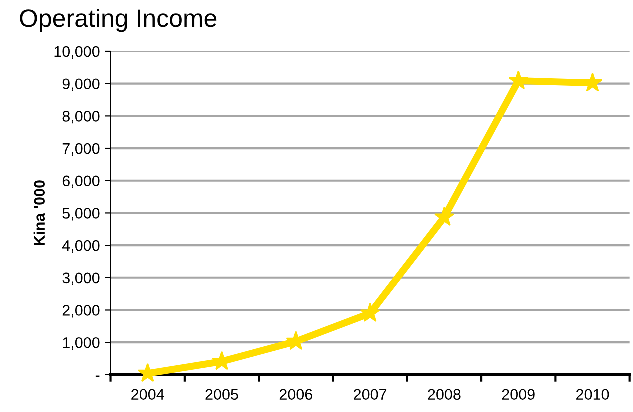 Image resolution: width=633 pixels, height=412 pixels. Describe the element at coordinates (81, 311) in the screenshot. I see `y-tick-label: 2,000` at that location.